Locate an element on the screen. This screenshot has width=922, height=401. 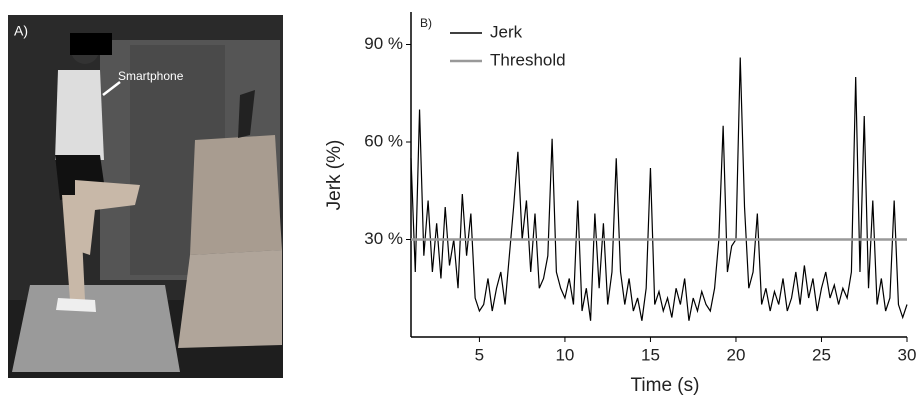
x-tick-label: 30 is located at coordinates (907, 354).